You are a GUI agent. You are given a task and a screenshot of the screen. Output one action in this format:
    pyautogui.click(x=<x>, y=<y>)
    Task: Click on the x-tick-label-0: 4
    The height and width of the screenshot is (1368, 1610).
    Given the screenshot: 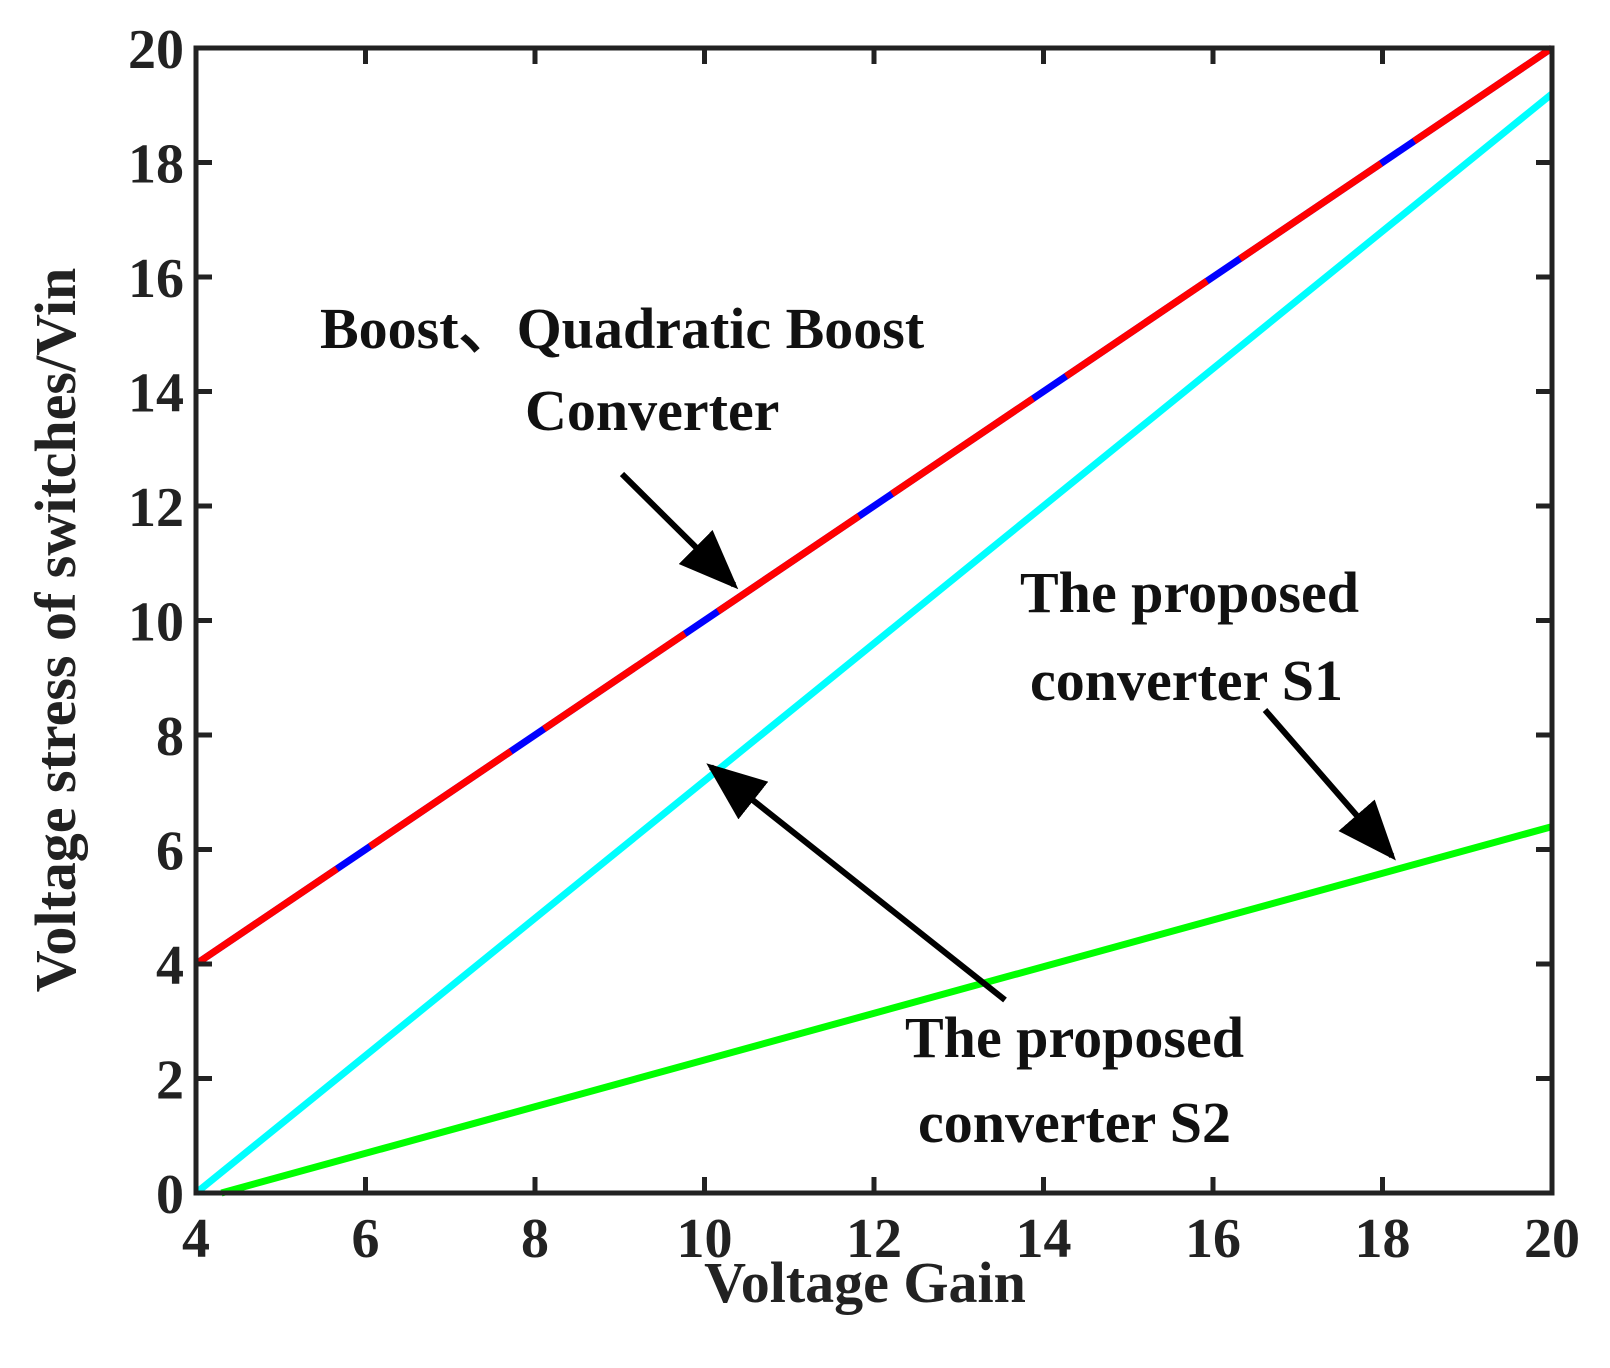 What is the action you would take?
    pyautogui.click(x=196, y=1239)
    